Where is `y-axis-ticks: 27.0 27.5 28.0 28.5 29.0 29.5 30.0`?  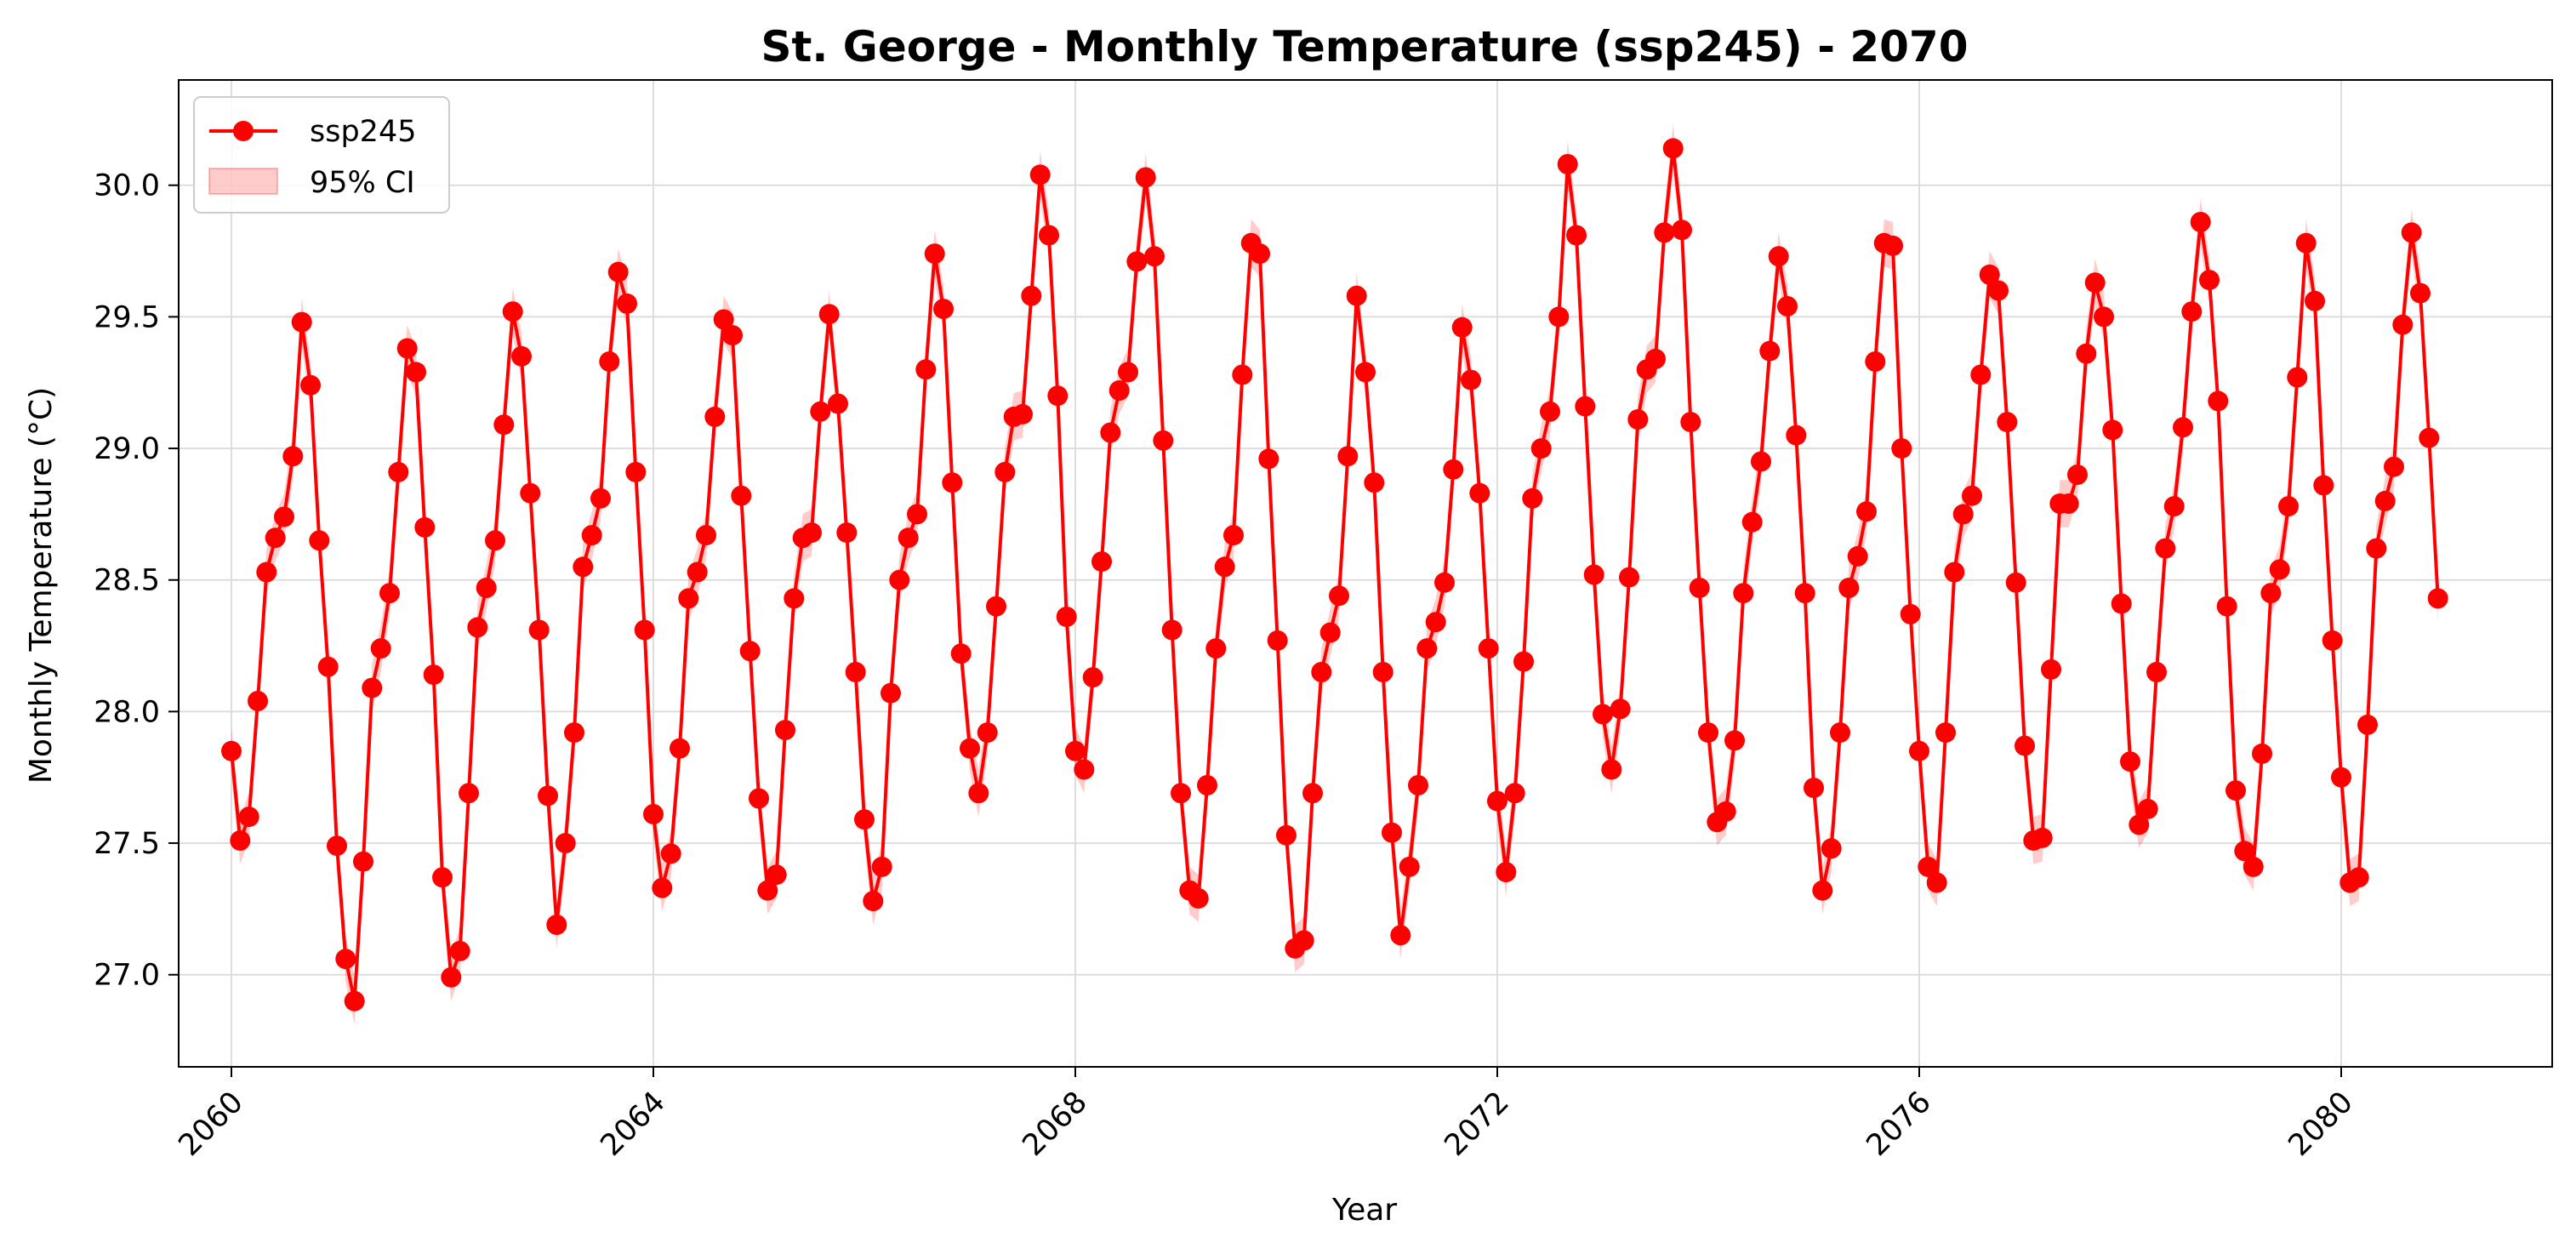 y-axis-ticks: 27.0 27.5 28.0 28.5 29.0 29.5 30.0 is located at coordinates (136, 581).